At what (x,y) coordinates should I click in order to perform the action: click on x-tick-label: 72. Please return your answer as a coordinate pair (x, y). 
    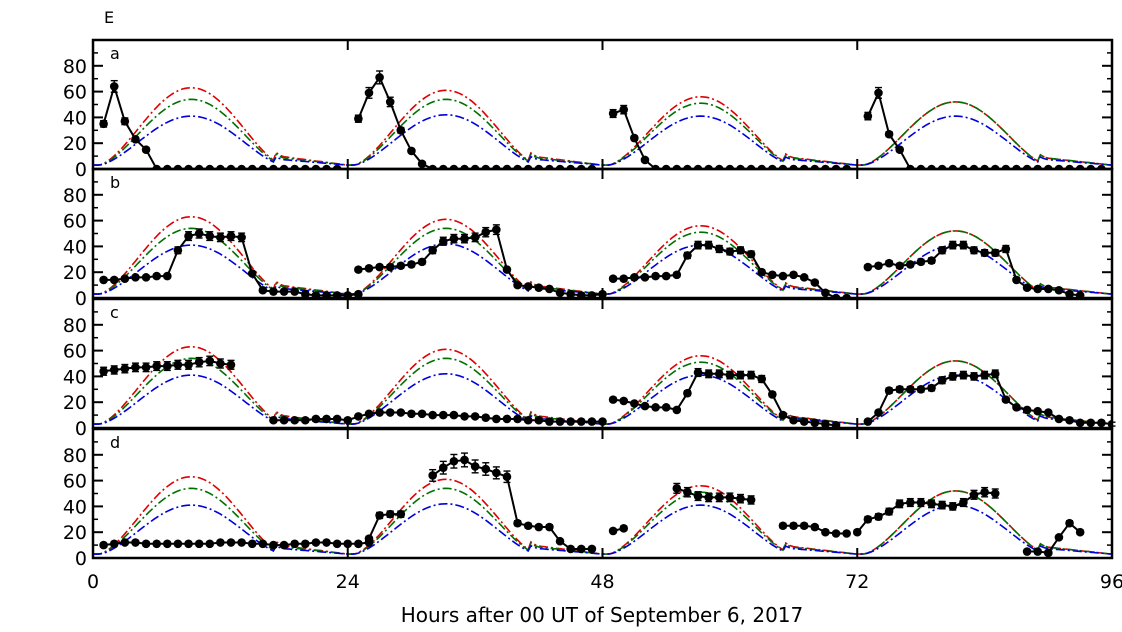
    Looking at the image, I should click on (857, 582).